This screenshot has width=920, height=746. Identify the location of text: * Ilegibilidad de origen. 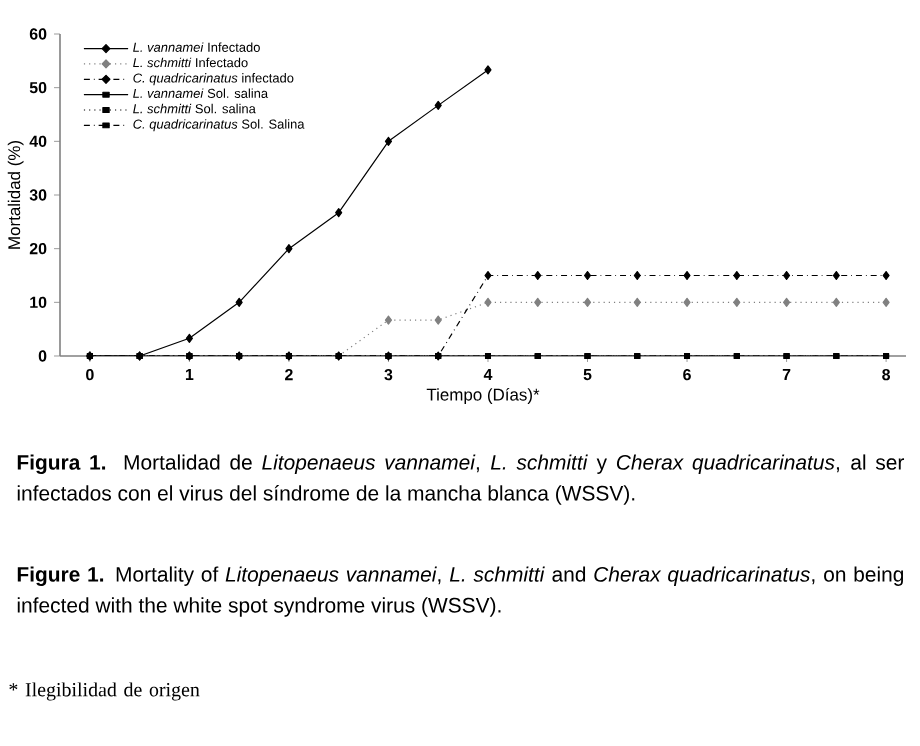
(104, 691).